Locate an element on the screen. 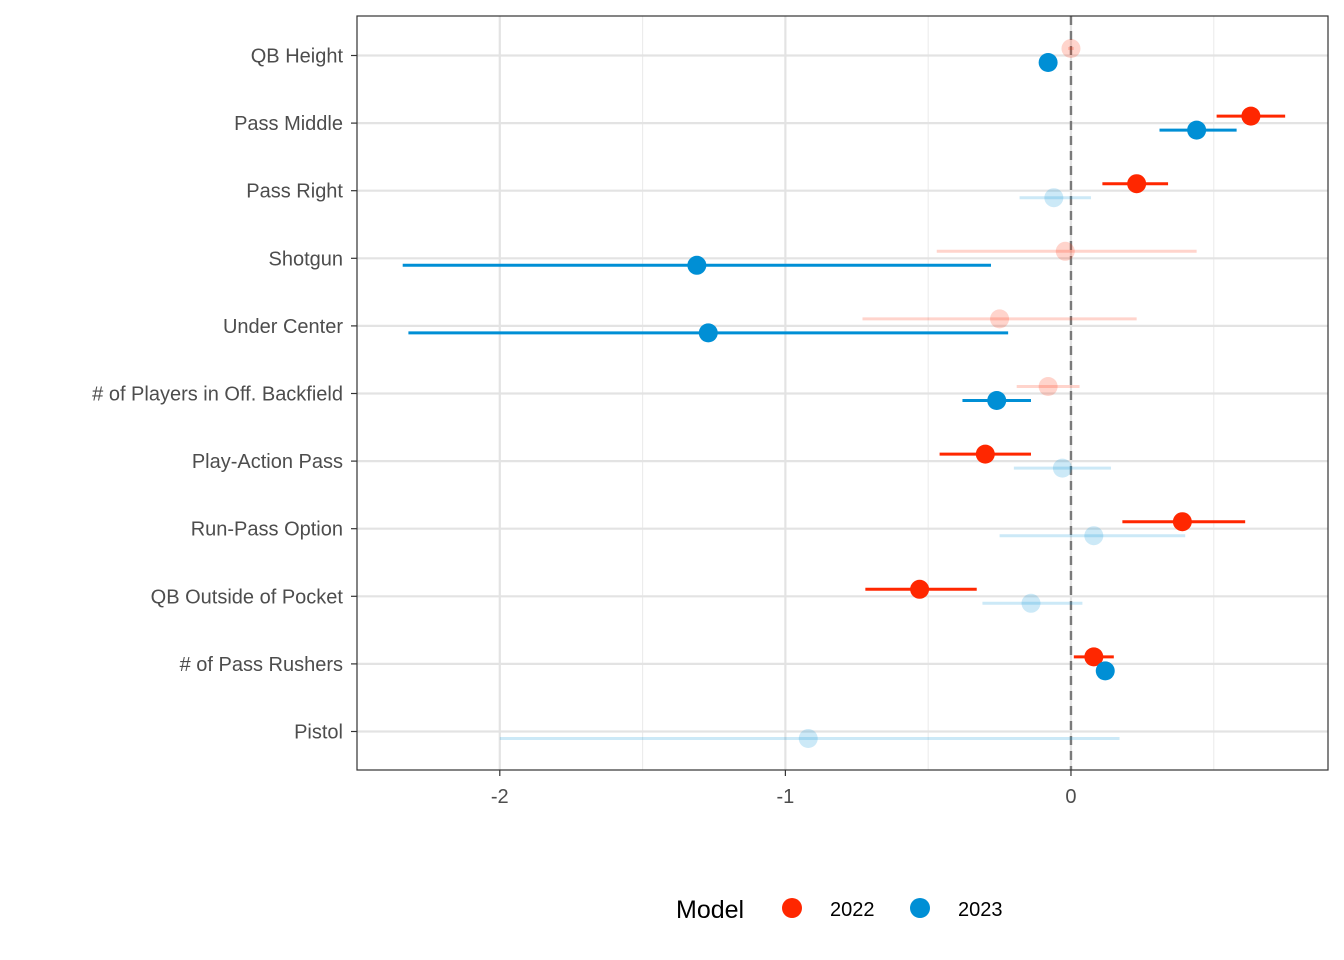 The image size is (1344, 960). point-2022-of-pass-rushers is located at coordinates (1094, 657).